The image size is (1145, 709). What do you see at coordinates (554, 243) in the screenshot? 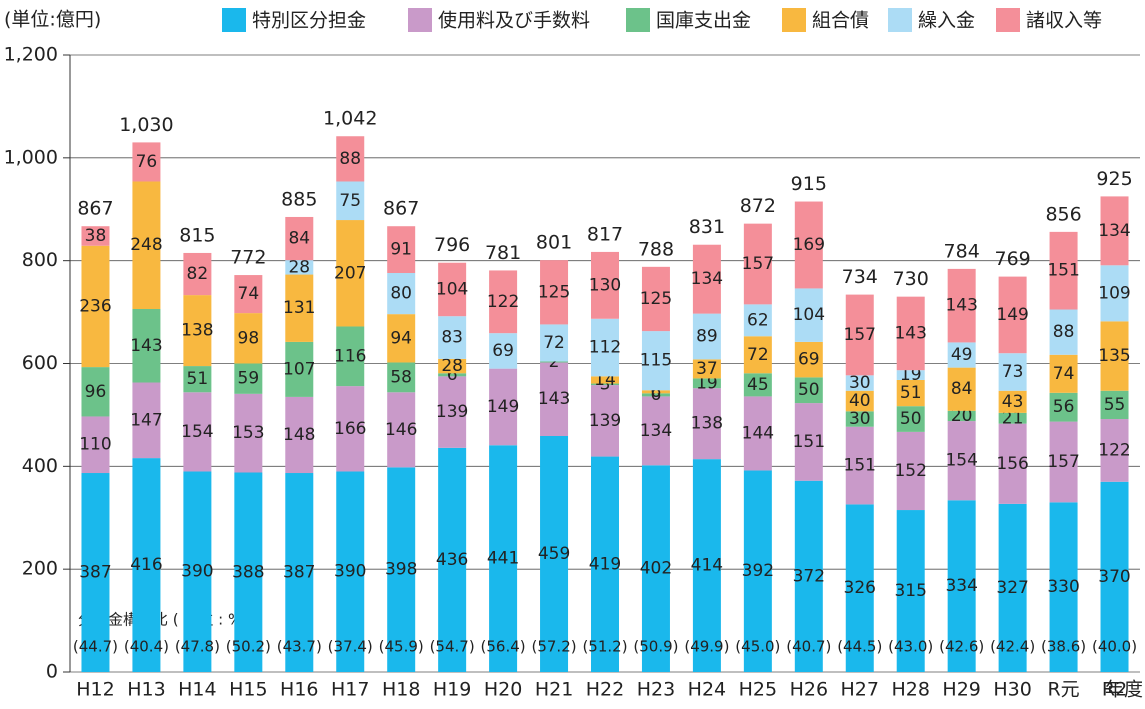
I see `total-label: 801` at bounding box center [554, 243].